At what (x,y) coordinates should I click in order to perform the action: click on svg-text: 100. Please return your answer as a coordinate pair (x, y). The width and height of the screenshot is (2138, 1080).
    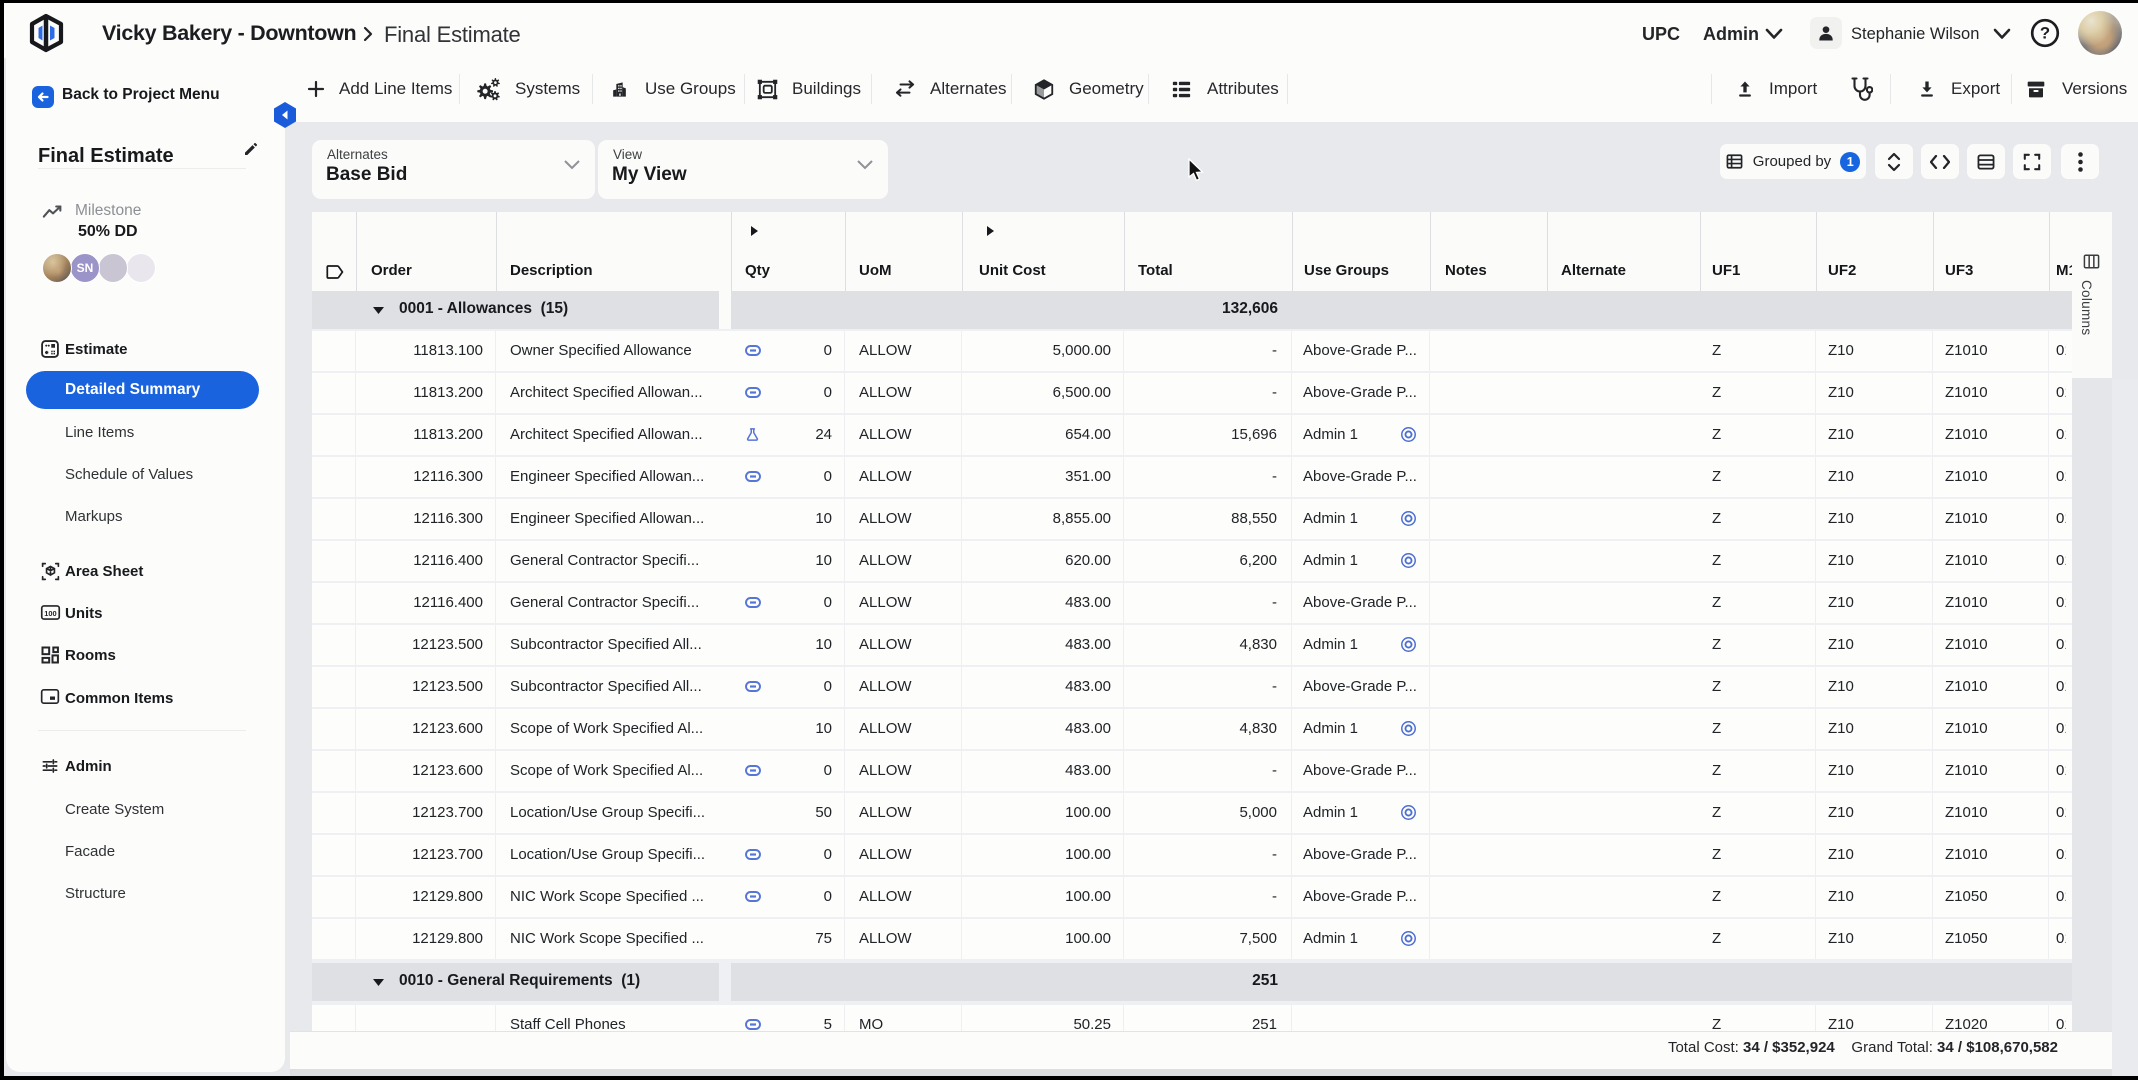
    Looking at the image, I should click on (50, 613).